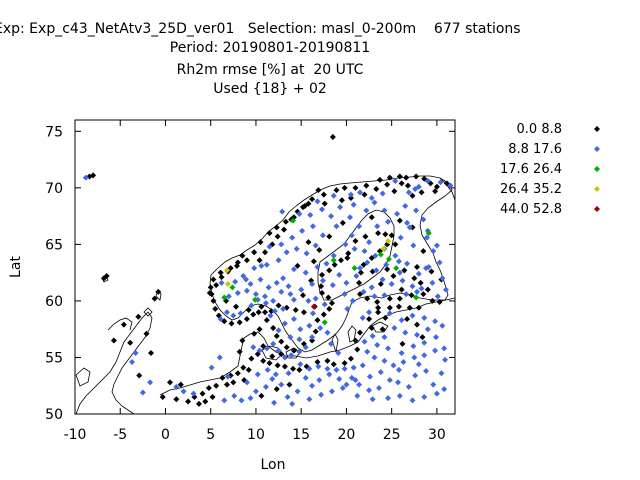 Image resolution: width=640 pixels, height=480 pixels. Describe the element at coordinates (531, 169) in the screenshot. I see `legend-label: 17.6 26.4` at that location.